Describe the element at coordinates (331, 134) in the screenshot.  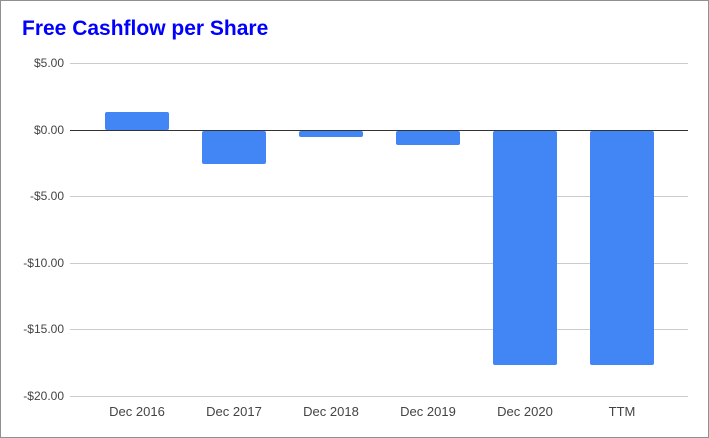
I see `bar-dec-2018` at that location.